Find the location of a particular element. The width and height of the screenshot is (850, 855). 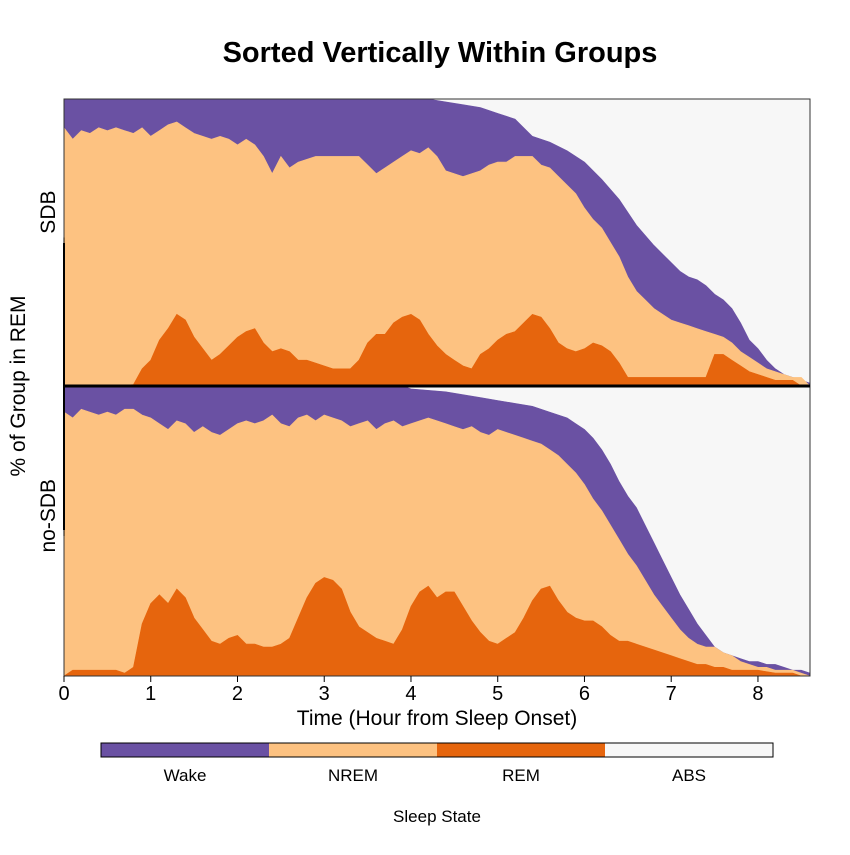

legend-title: Sleep State is located at coordinates (437, 816).